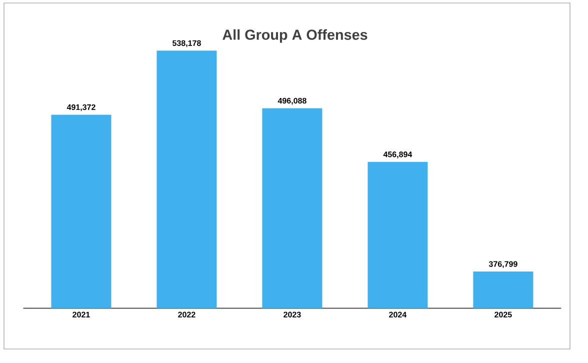 The image size is (588, 363). Describe the element at coordinates (397, 155) in the screenshot. I see `data-label: 456,894` at that location.